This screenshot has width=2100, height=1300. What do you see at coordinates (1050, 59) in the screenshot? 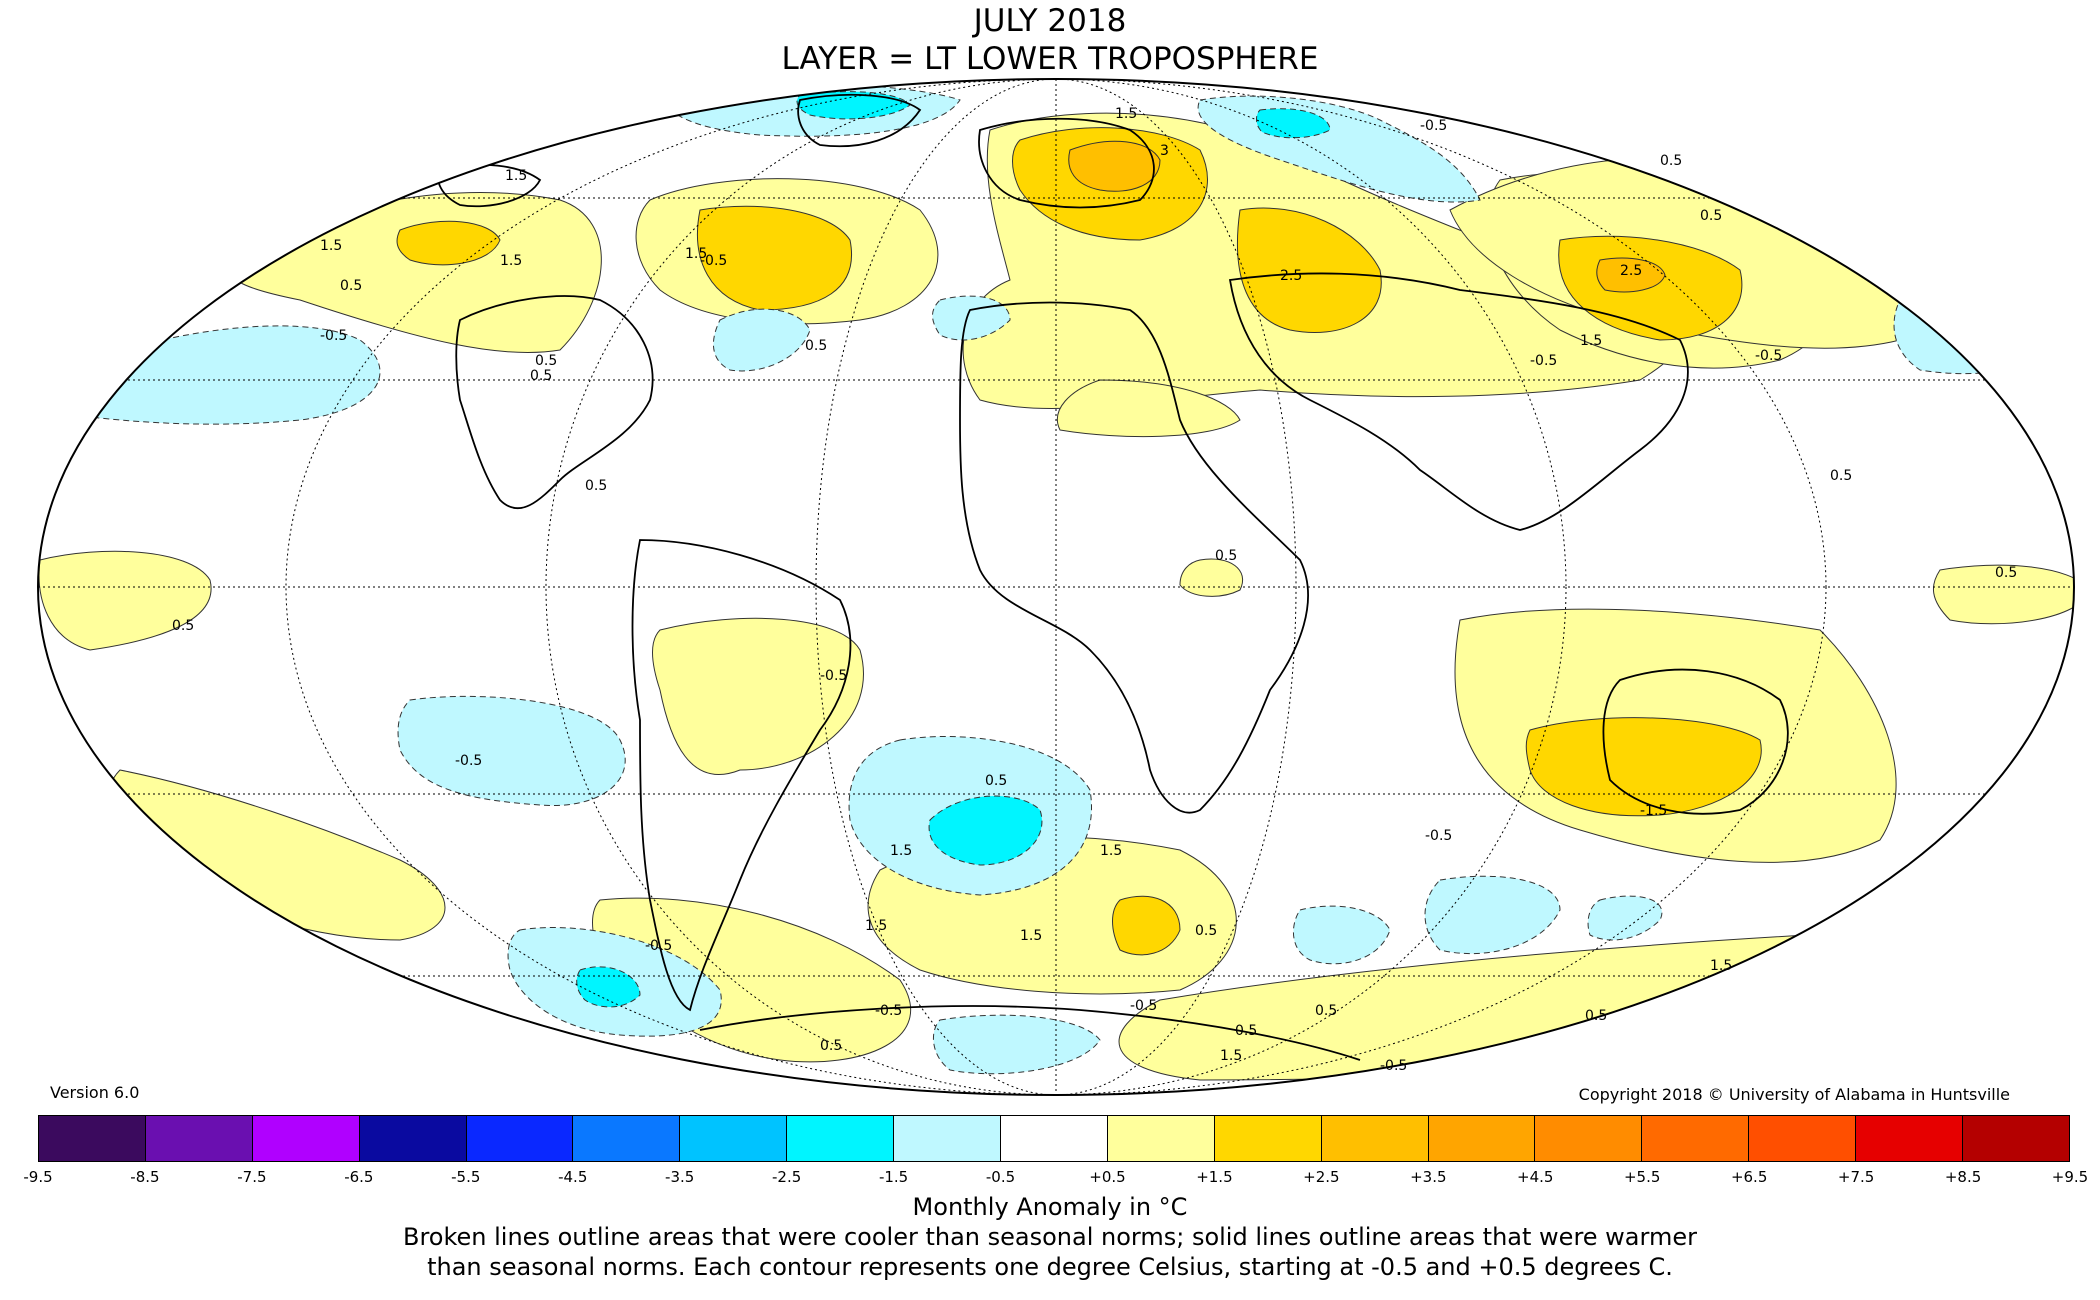
I see `map-subtitle: LAYER = LT LOWER TROPOSPHERE` at bounding box center [1050, 59].